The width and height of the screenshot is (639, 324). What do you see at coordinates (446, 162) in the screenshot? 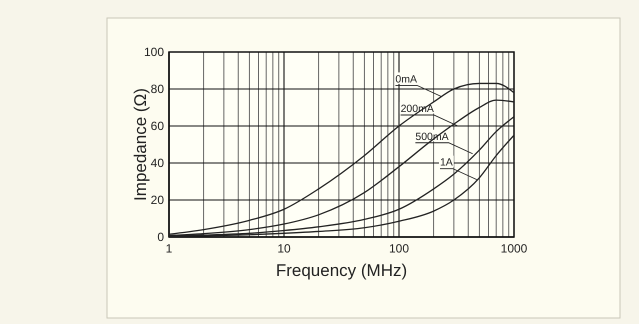
I see `annotation: 1A` at bounding box center [446, 162].